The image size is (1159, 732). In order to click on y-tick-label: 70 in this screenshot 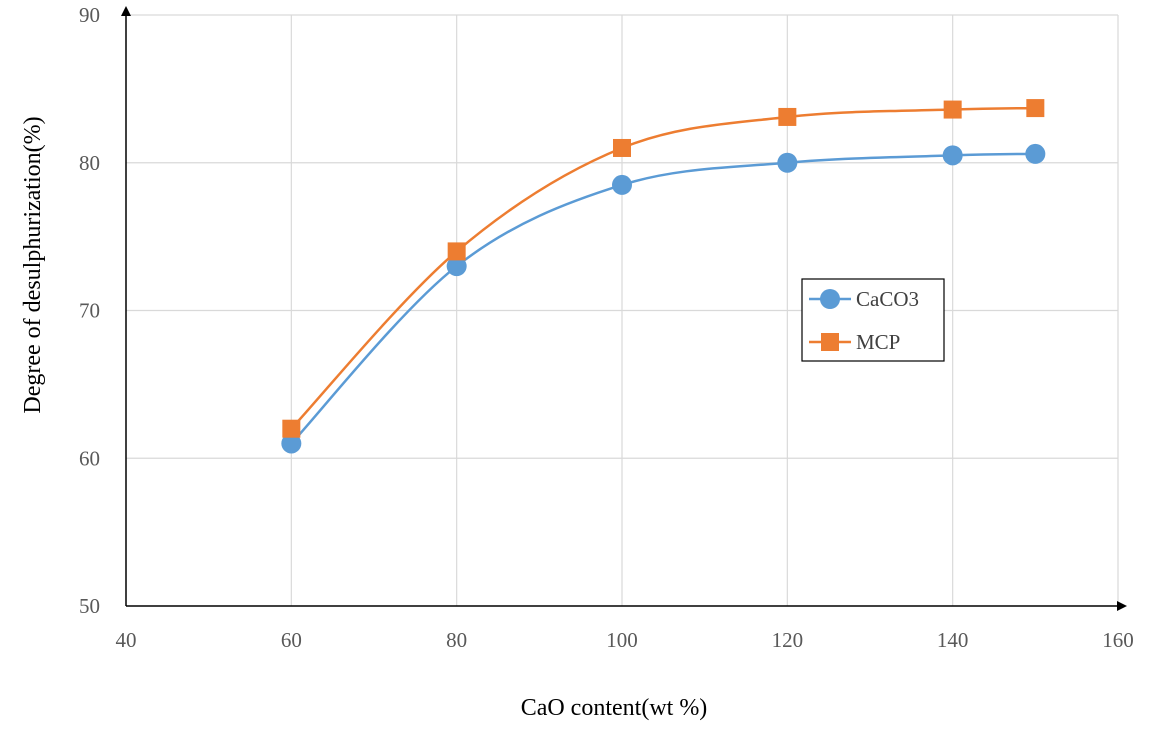, I will do `click(89, 311)`.